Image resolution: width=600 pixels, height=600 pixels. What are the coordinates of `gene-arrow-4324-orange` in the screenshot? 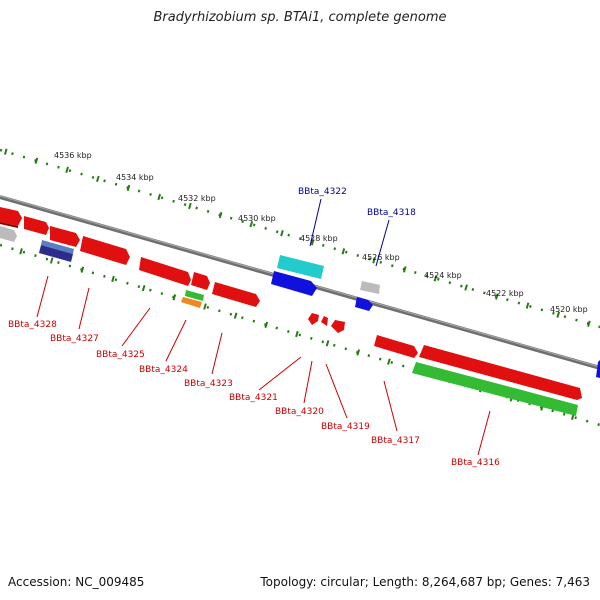 It's located at (191, 302).